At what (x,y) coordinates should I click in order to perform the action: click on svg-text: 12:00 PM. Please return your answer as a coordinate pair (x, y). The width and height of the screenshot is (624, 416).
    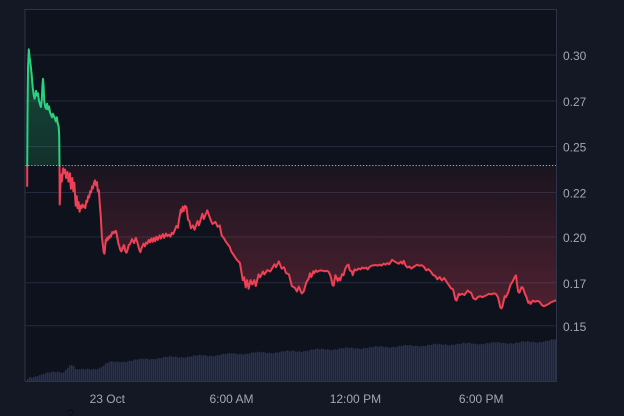
    Looking at the image, I should click on (355, 399).